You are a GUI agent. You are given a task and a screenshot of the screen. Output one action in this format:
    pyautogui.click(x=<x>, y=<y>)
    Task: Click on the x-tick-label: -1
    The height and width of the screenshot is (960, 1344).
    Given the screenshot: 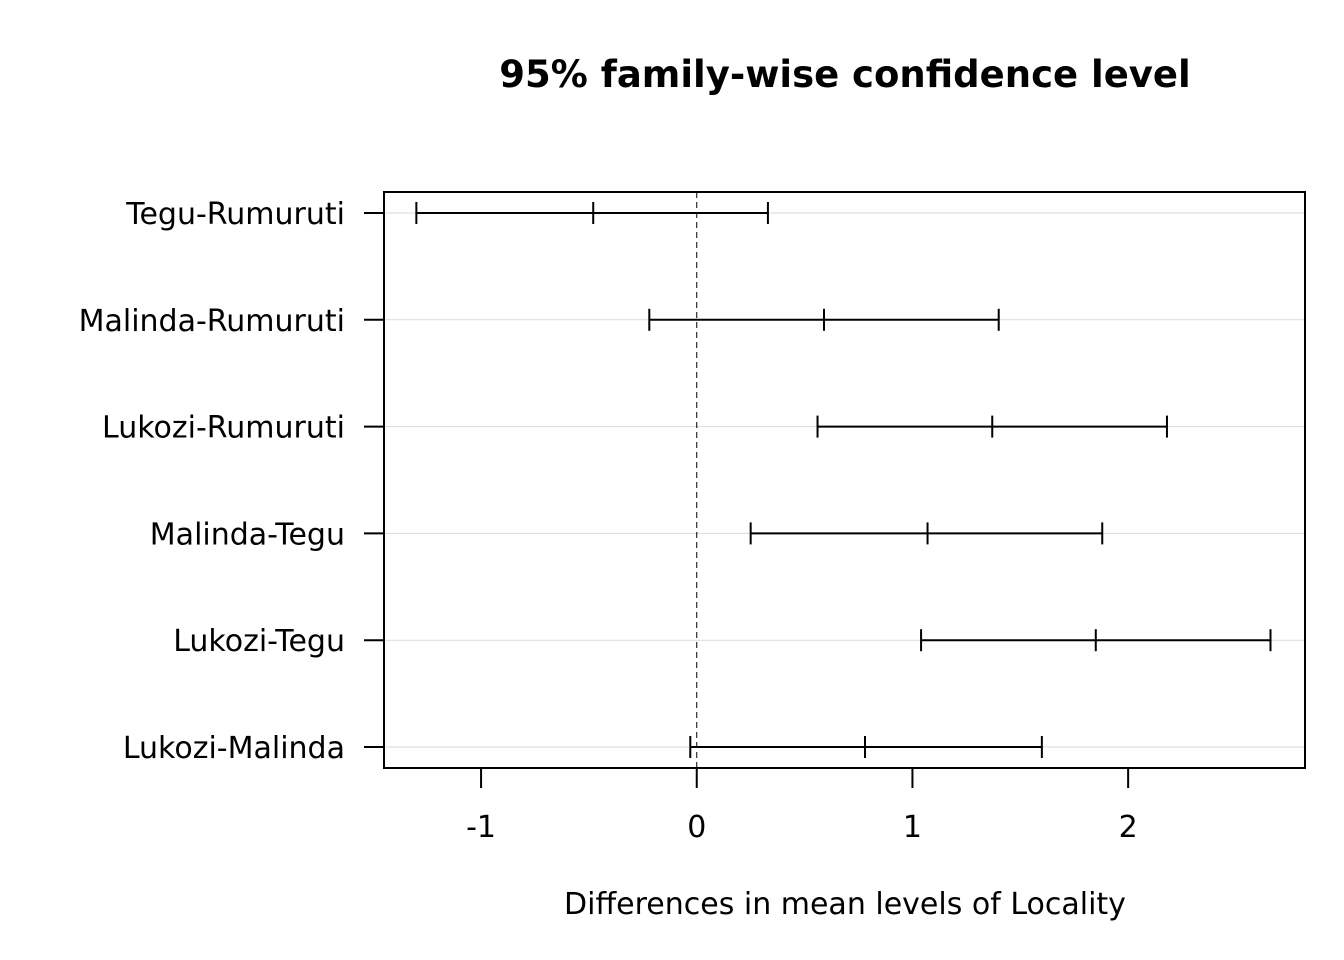 What is the action you would take?
    pyautogui.click(x=481, y=827)
    